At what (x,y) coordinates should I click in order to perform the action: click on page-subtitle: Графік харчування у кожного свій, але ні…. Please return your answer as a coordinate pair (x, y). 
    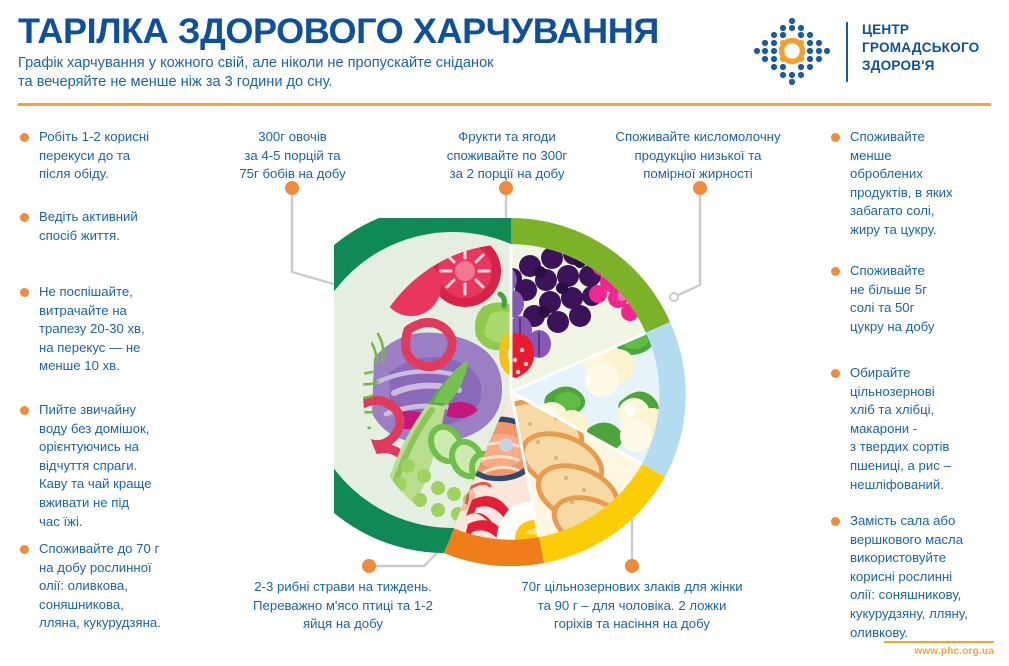
    Looking at the image, I should click on (256, 72).